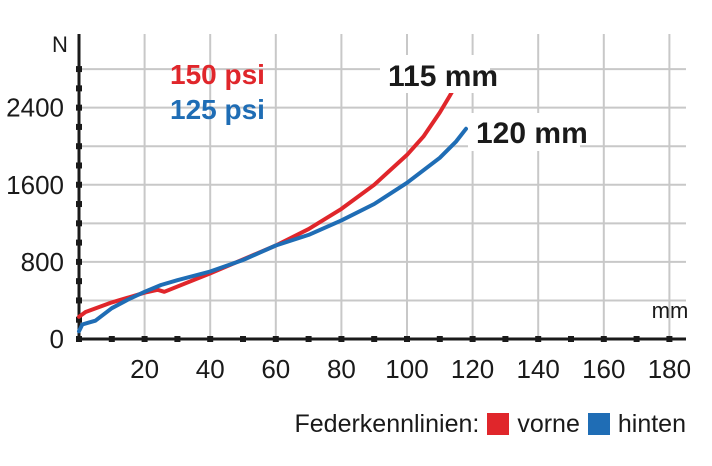 The height and width of the screenshot is (466, 712). What do you see at coordinates (603, 369) in the screenshot?
I see `x-tick-label: 160` at bounding box center [603, 369].